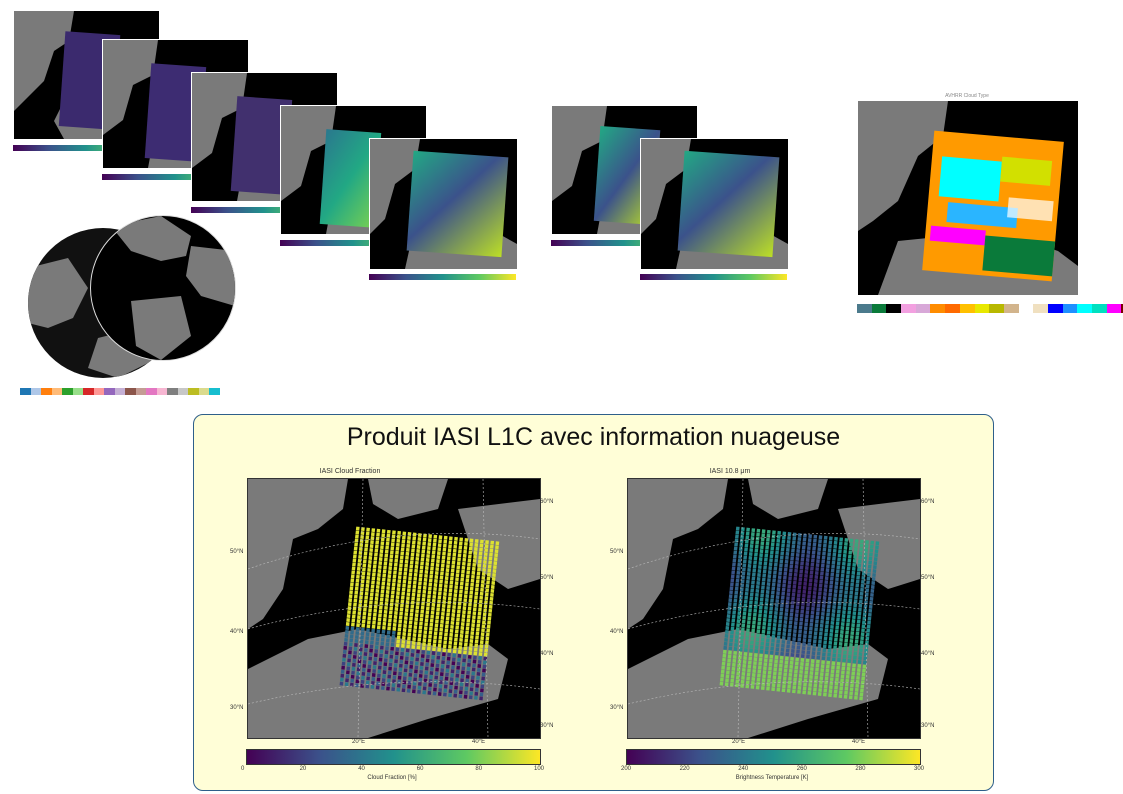 The width and height of the screenshot is (1123, 794). Describe the element at coordinates (539, 769) in the screenshot. I see `cloud-fraction-tick-5: 100` at that location.